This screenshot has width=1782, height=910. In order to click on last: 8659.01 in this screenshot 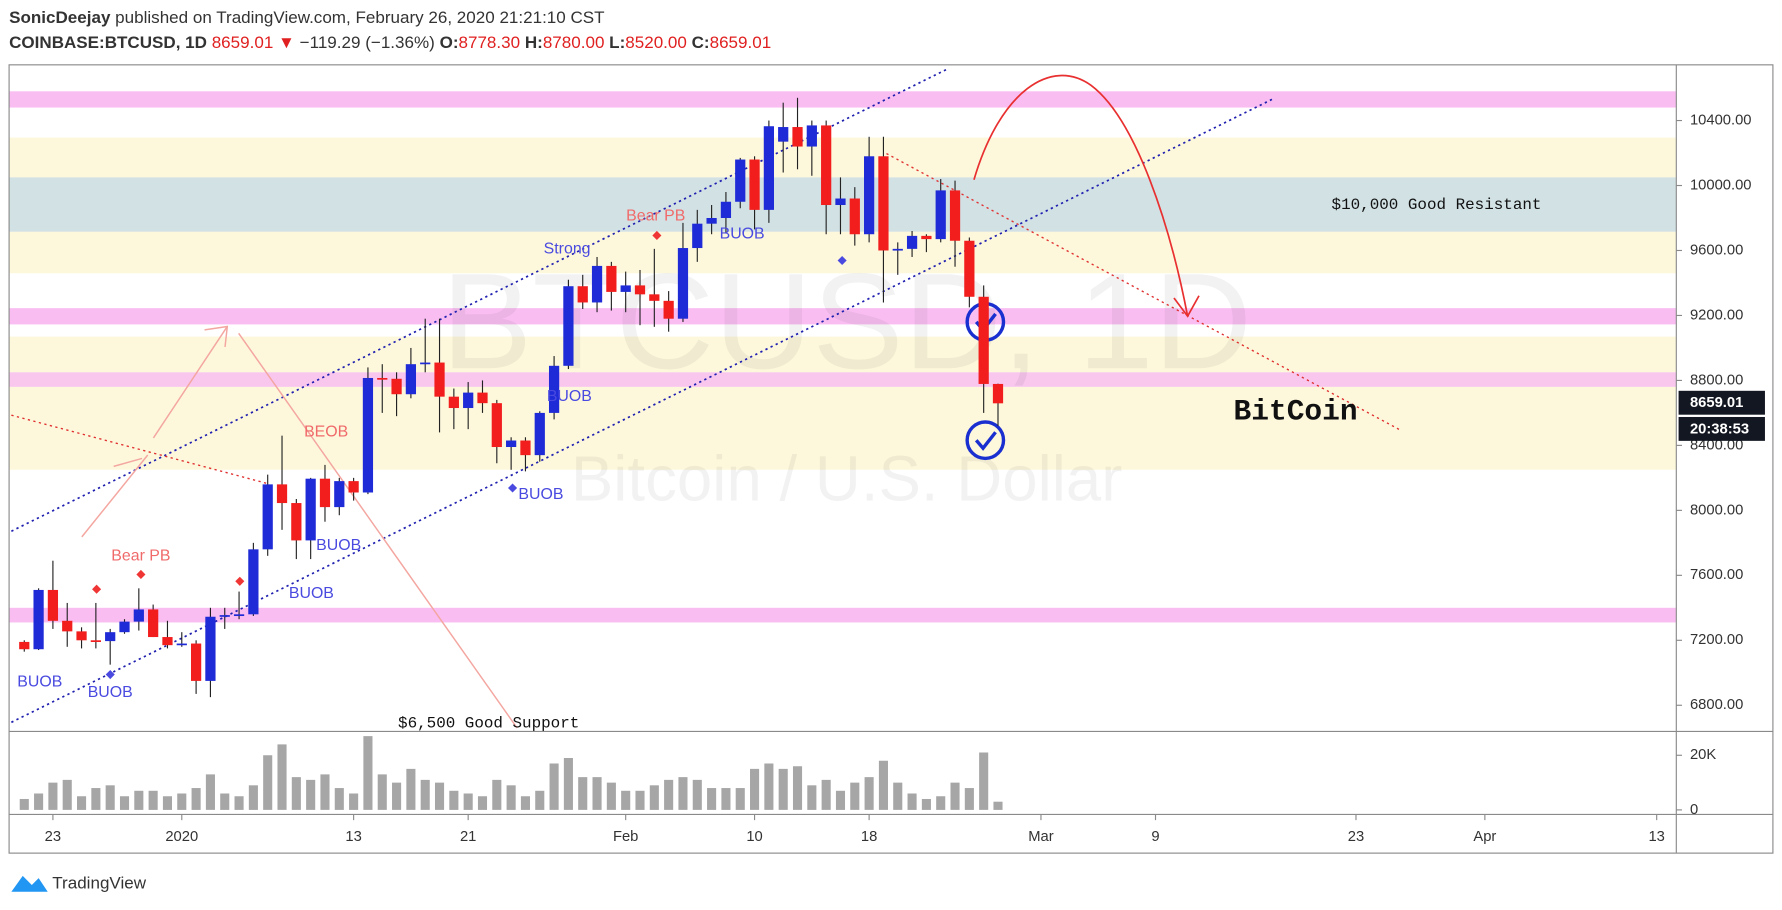, I will do `click(243, 42)`.